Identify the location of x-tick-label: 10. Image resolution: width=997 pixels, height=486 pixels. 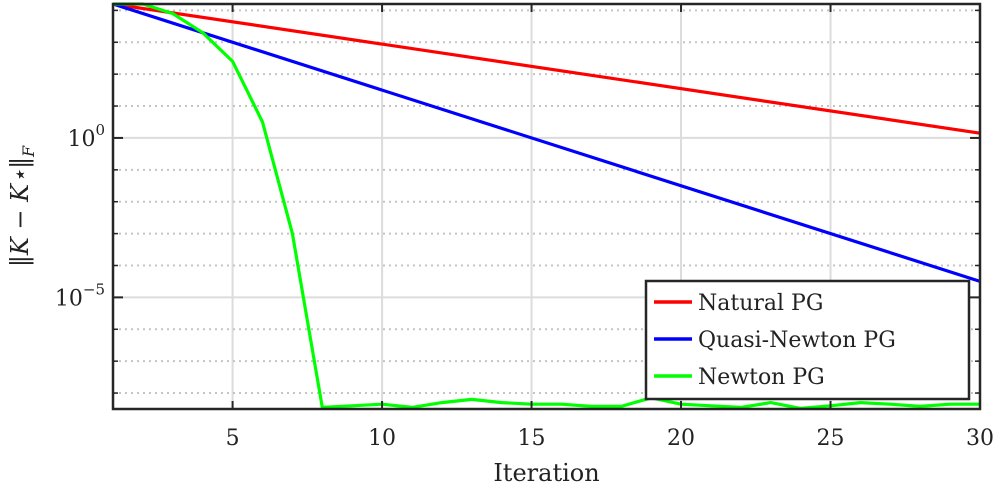
(382, 438).